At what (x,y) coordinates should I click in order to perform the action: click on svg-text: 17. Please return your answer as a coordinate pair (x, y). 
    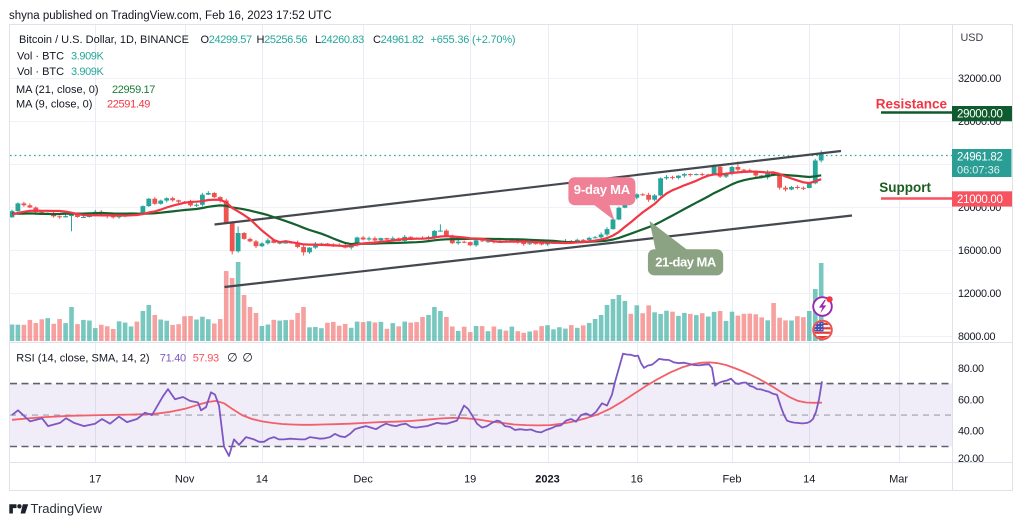
    Looking at the image, I should click on (95, 480).